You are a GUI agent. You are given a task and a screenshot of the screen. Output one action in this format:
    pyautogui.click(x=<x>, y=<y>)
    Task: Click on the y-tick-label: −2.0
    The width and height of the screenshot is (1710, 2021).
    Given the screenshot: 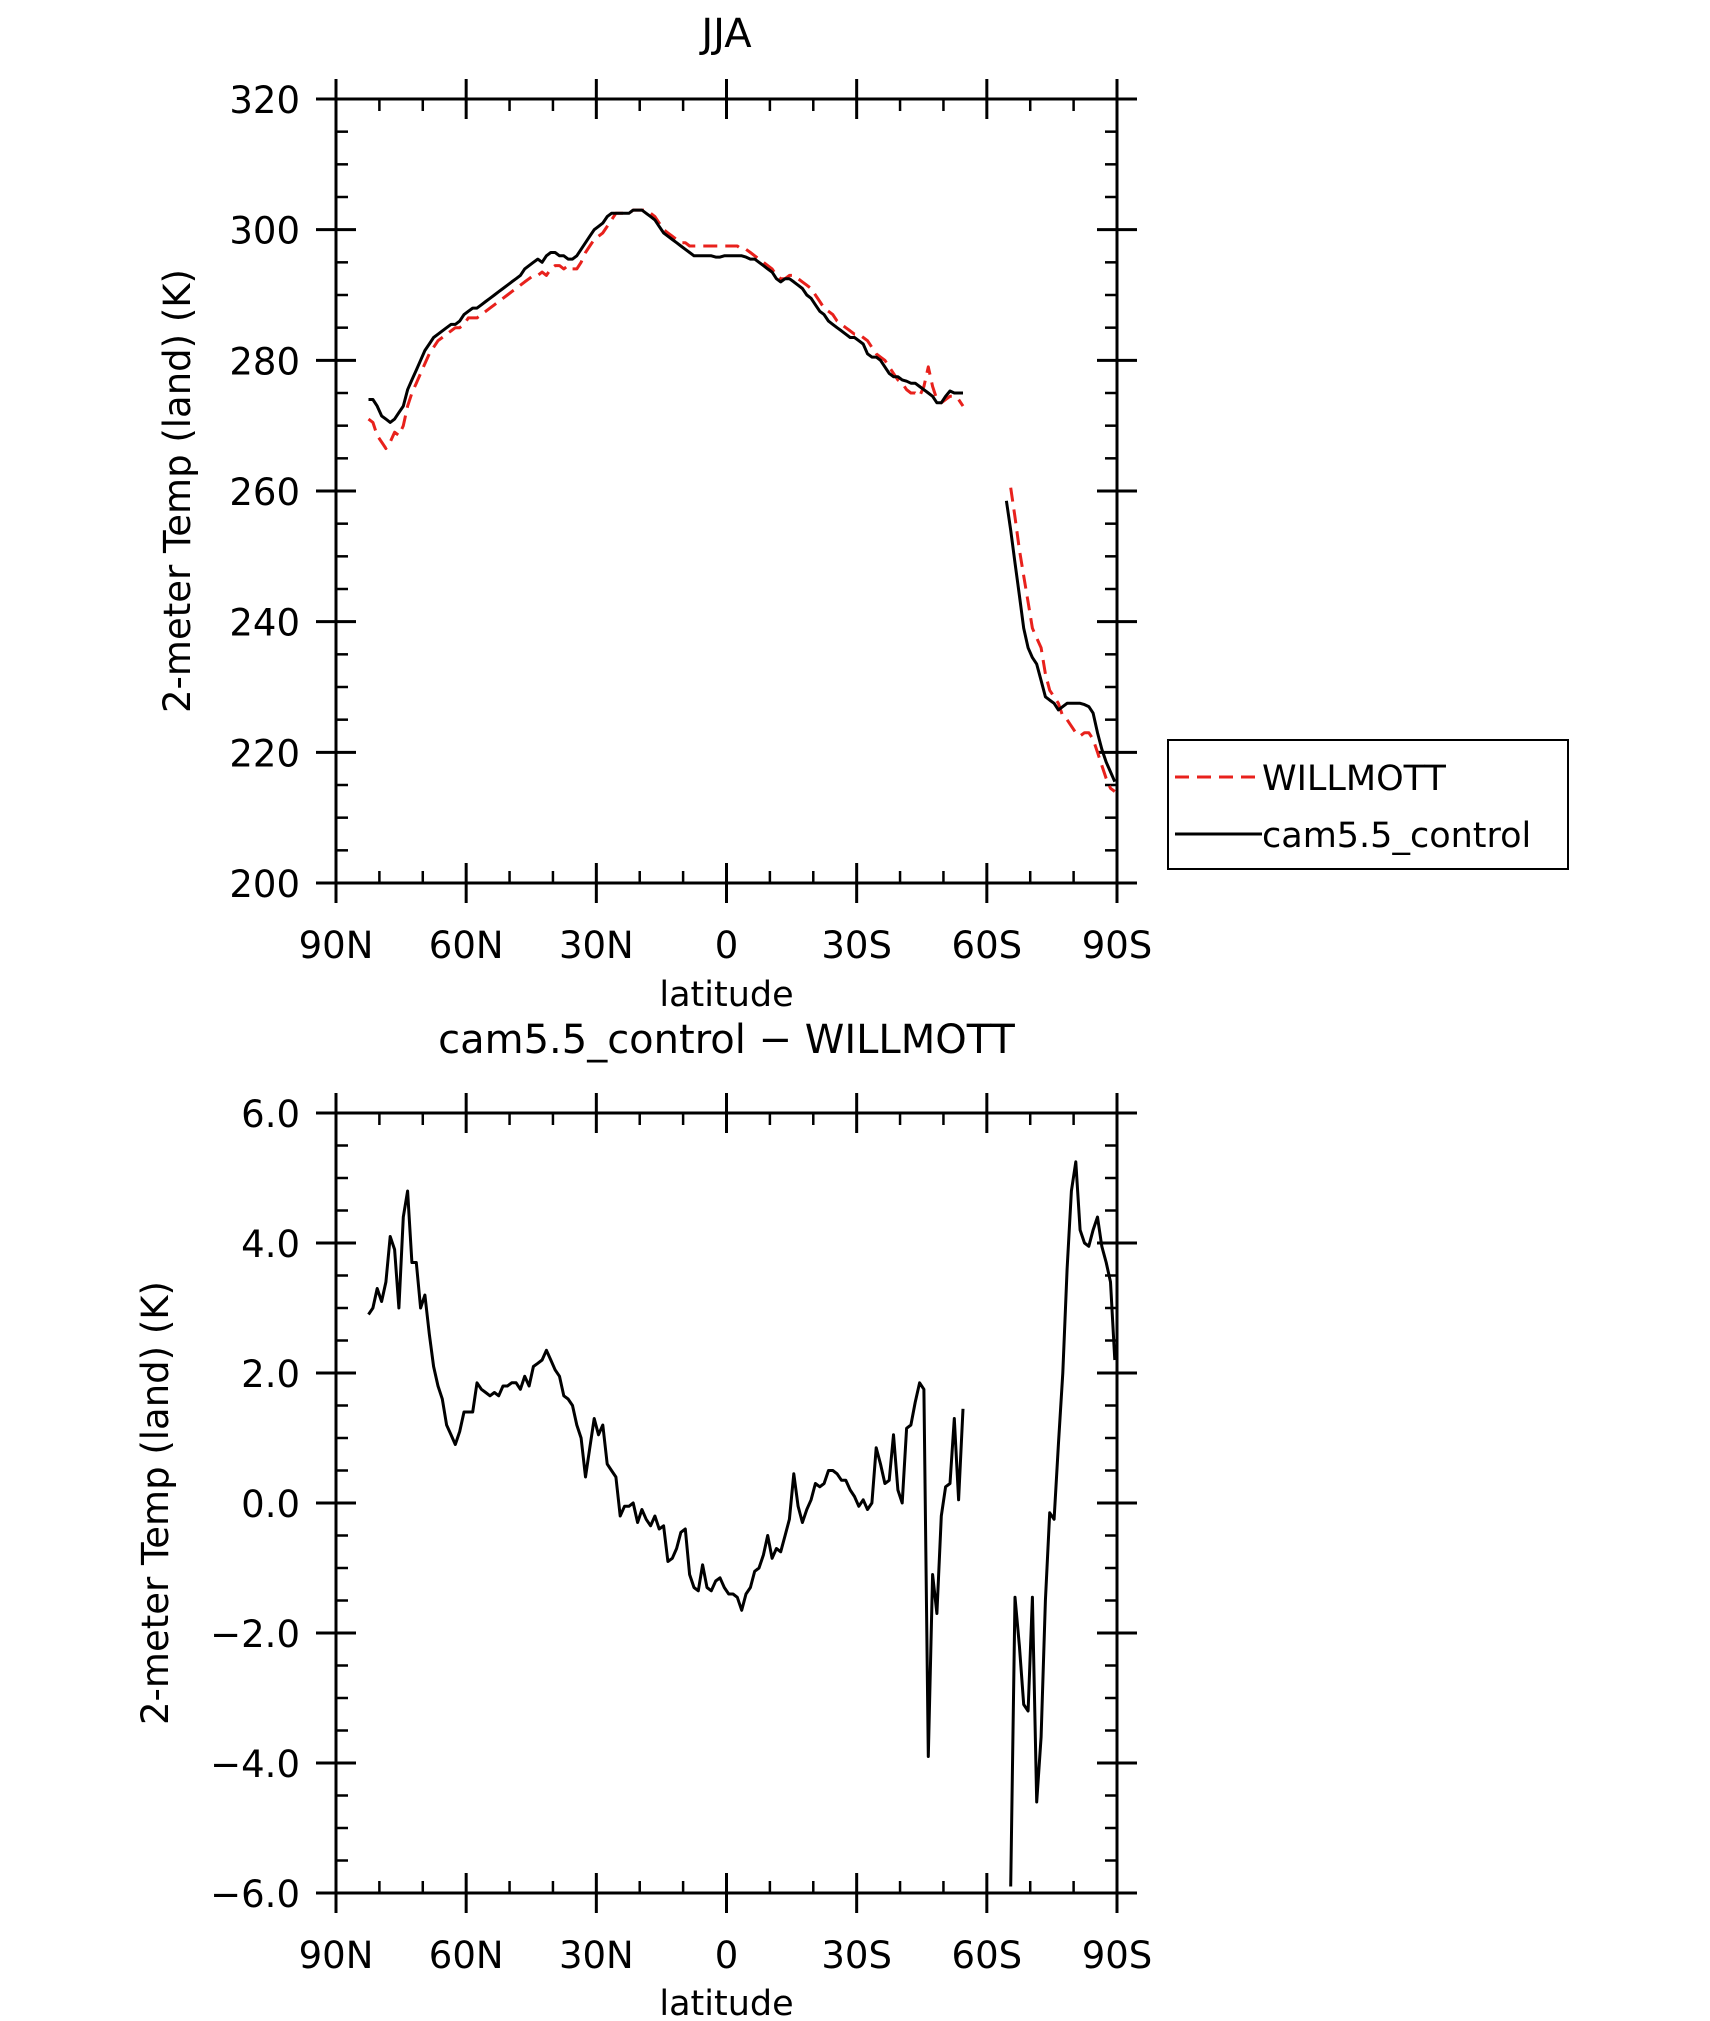 What is the action you would take?
    pyautogui.click(x=255, y=1634)
    